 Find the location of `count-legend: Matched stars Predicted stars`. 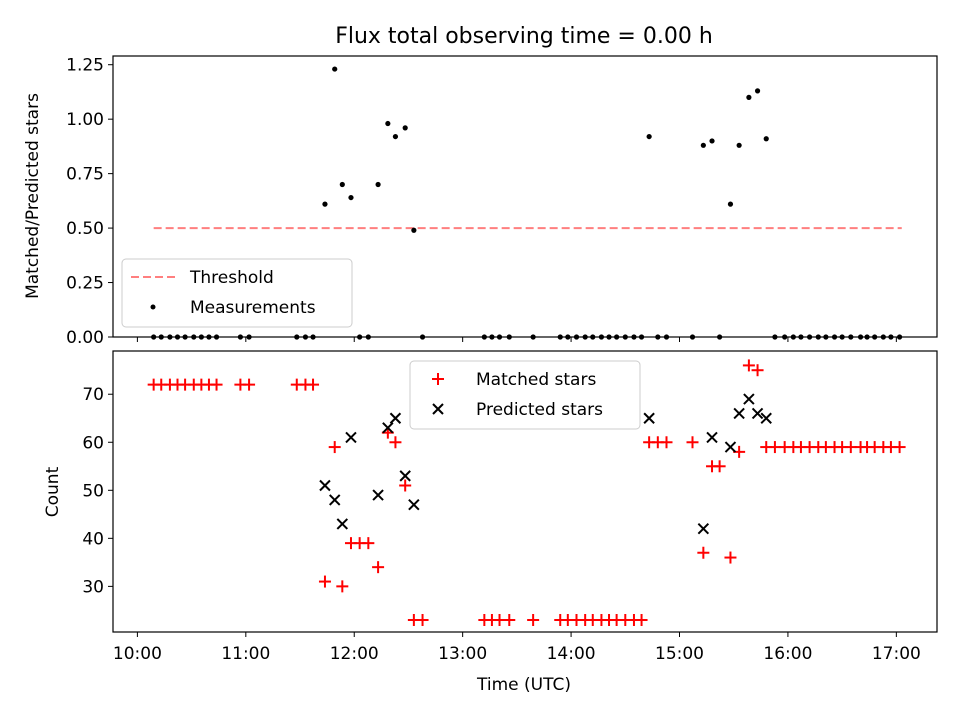

count-legend: Matched stars Predicted stars is located at coordinates (525, 395).